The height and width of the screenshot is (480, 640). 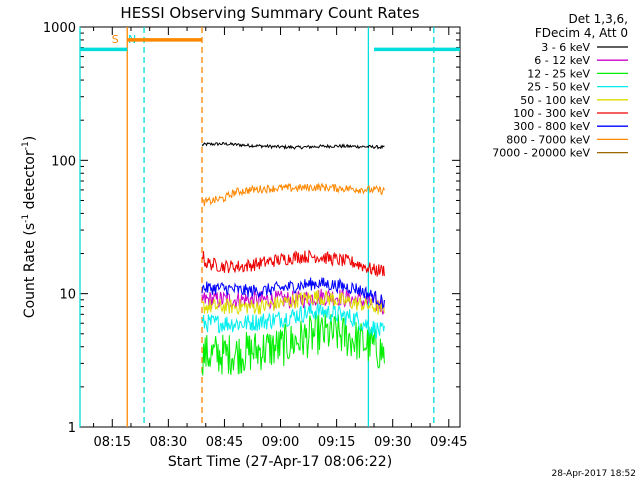 What do you see at coordinates (551, 113) in the screenshot?
I see `legend-label: 100 - 300 keV` at bounding box center [551, 113].